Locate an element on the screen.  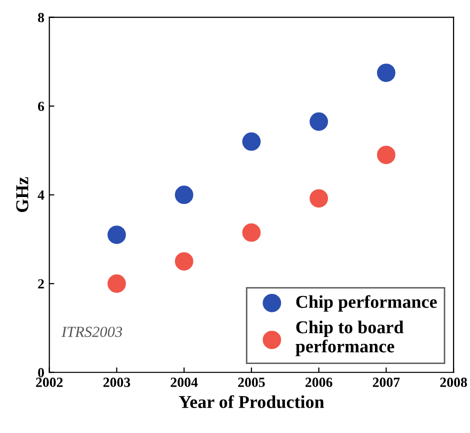
x-tick-label: 2008 is located at coordinates (453, 383).